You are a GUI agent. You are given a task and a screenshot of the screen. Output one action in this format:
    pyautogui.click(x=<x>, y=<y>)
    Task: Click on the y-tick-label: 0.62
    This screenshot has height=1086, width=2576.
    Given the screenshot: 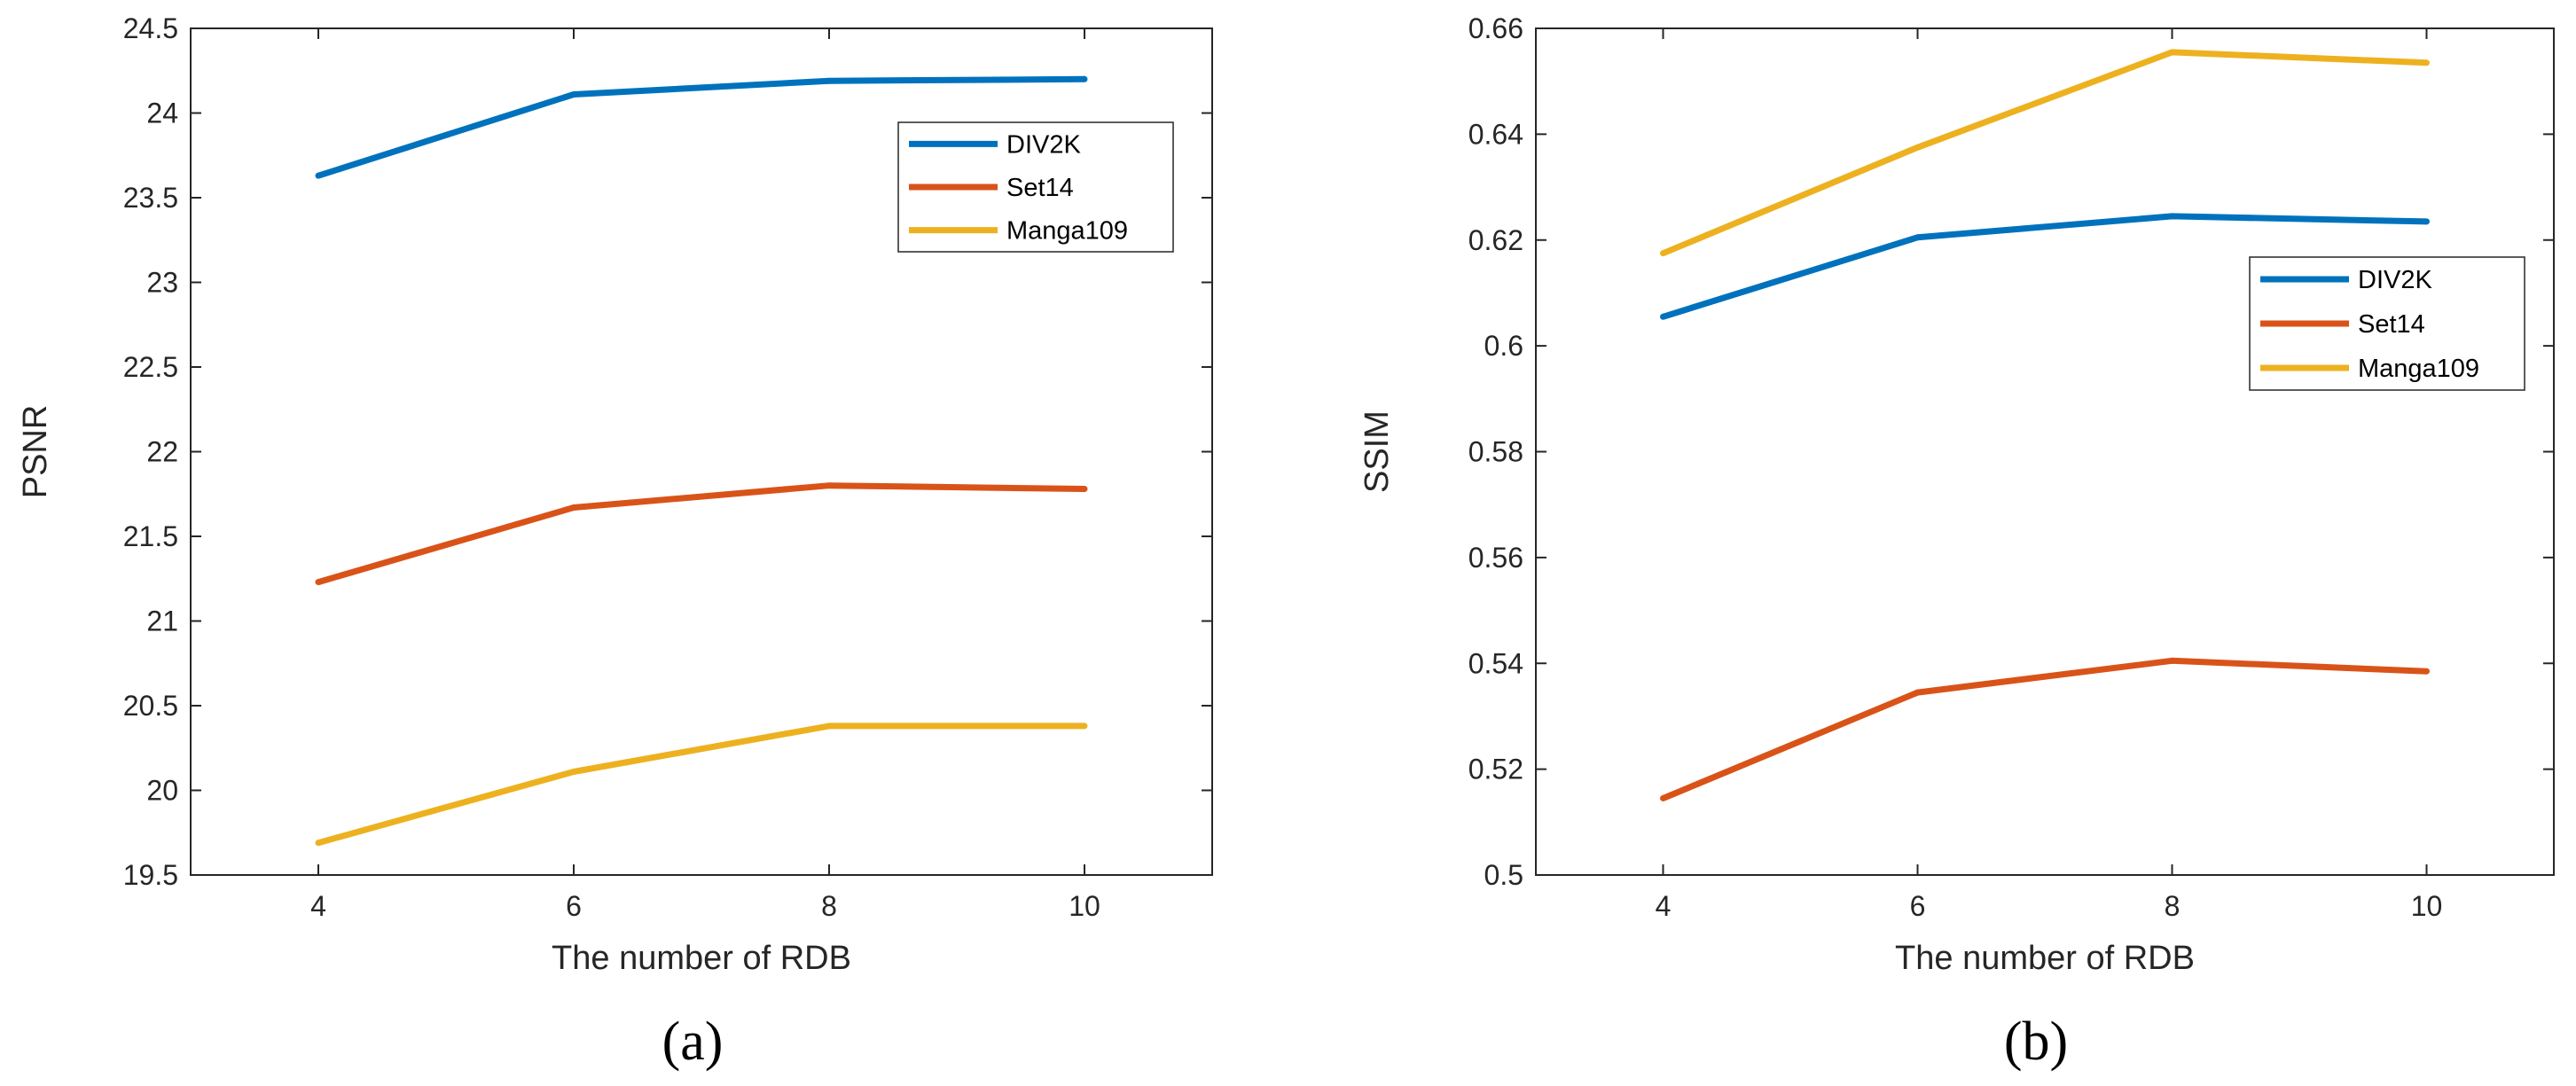 What is the action you would take?
    pyautogui.click(x=1495, y=240)
    